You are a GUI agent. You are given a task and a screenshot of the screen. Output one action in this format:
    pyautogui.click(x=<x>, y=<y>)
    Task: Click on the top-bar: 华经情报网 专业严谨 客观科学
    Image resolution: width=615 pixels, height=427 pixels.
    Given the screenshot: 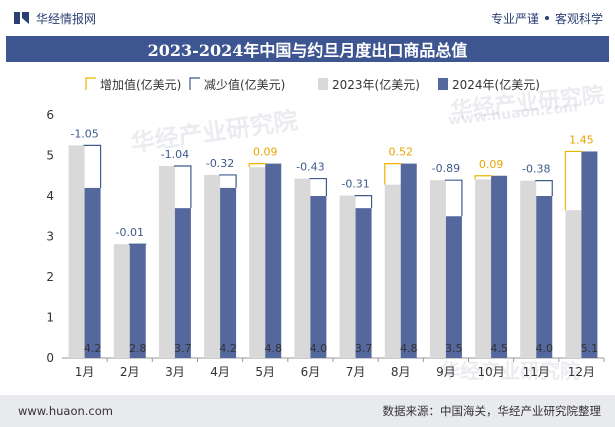 What is the action you would take?
    pyautogui.click(x=307, y=18)
    